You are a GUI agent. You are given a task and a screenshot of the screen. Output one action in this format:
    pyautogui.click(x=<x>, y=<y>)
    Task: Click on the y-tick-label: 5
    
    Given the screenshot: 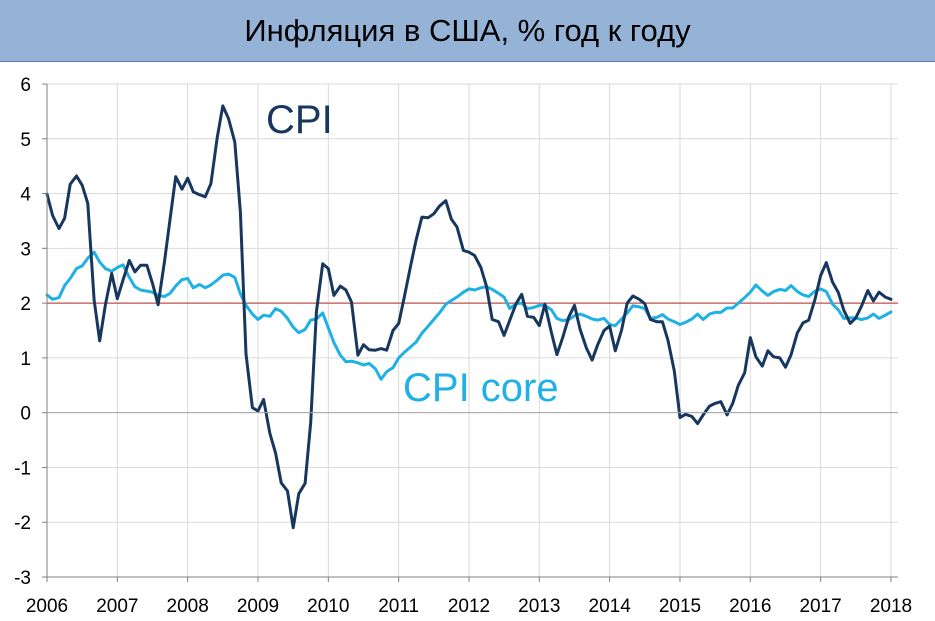 What is the action you would take?
    pyautogui.click(x=25, y=140)
    